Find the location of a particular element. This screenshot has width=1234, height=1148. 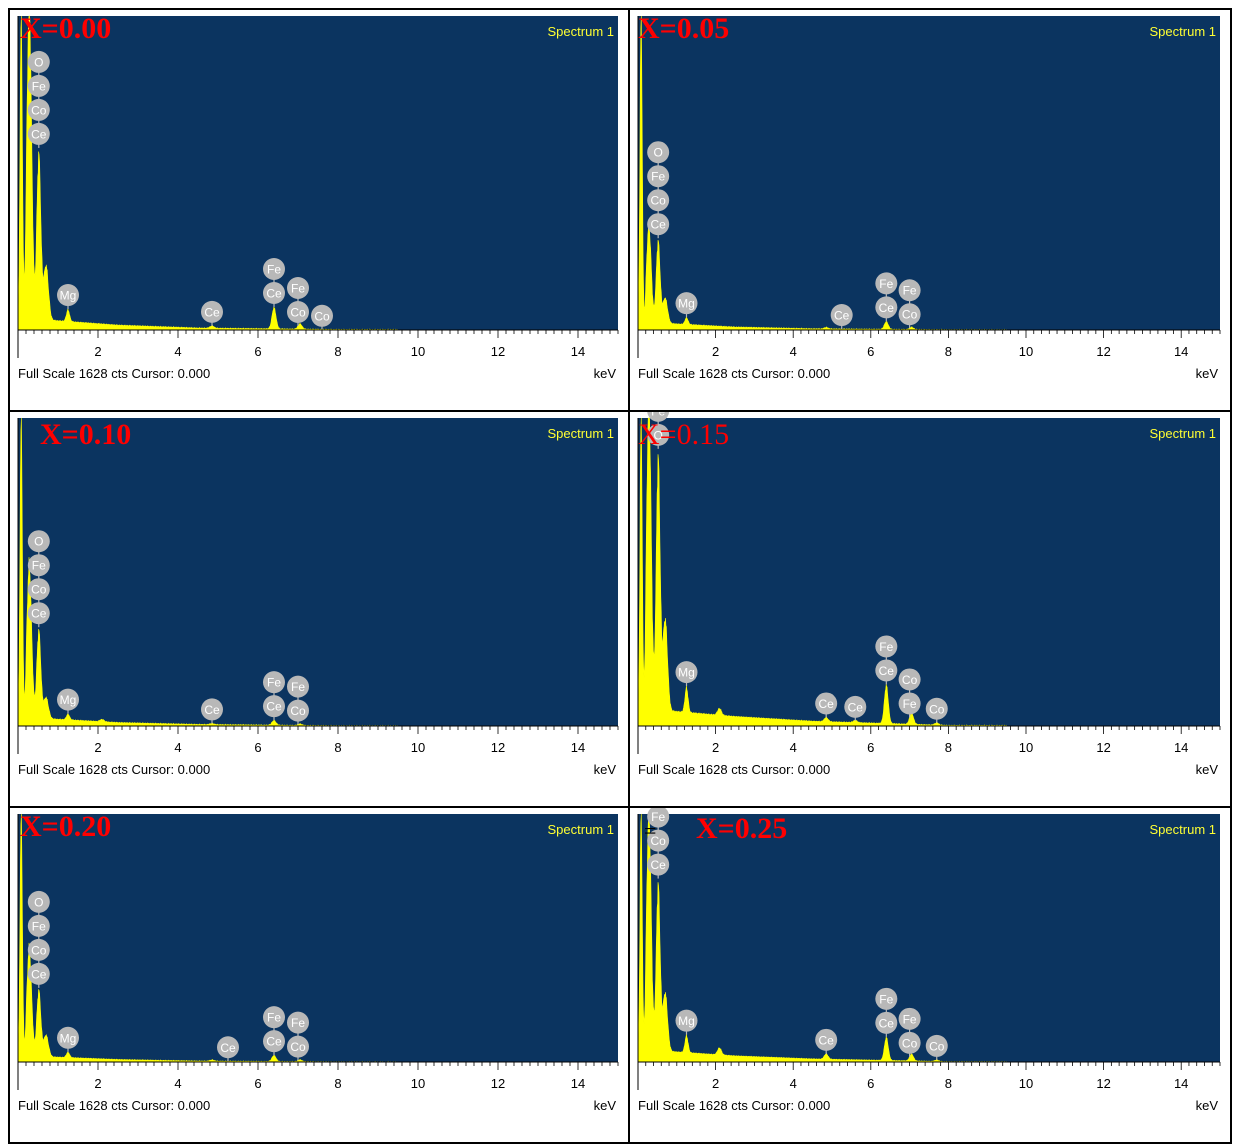

element-marker-0: O Fe Co Ce is located at coordinates (38, 579).